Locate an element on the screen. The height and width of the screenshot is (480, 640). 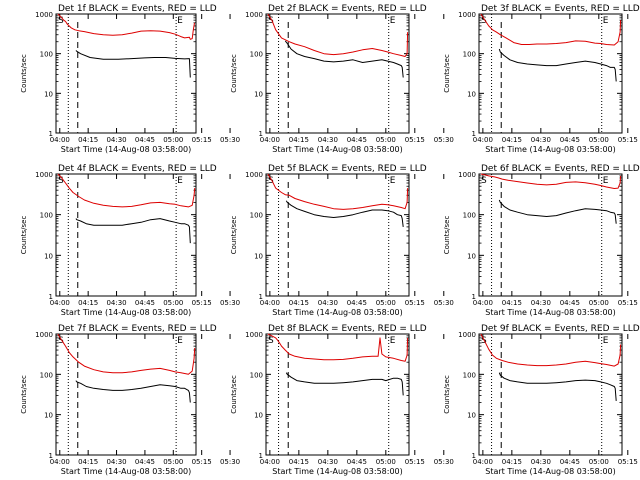
plot-title: Det 5f BLACK = Events, RED = LLD is located at coordinates (347, 169).